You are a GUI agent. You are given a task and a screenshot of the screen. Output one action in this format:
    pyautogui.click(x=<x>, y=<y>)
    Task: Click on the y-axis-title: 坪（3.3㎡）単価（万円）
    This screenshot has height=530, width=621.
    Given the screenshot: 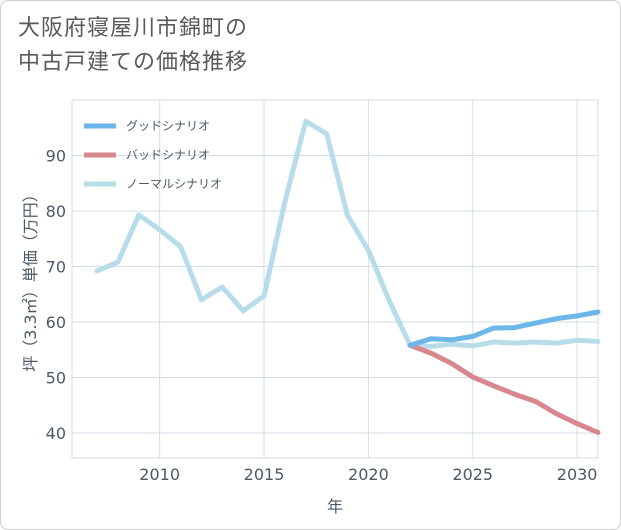 What is the action you would take?
    pyautogui.click(x=30, y=278)
    